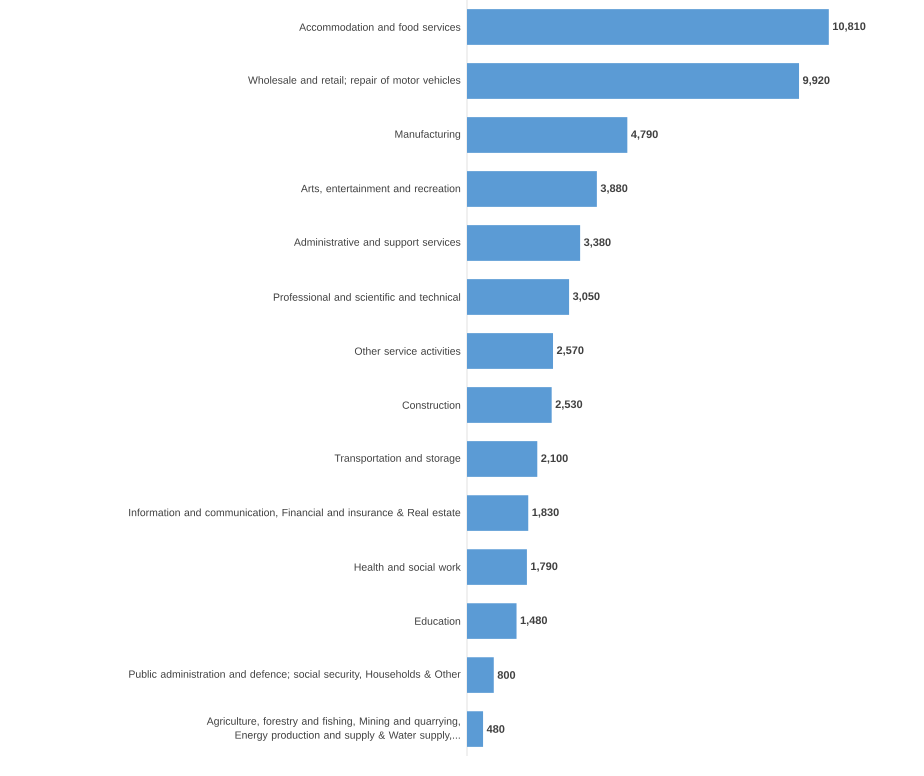 Image resolution: width=924 pixels, height=776 pixels. Describe the element at coordinates (495, 729) in the screenshot. I see `data-label: 480` at that location.